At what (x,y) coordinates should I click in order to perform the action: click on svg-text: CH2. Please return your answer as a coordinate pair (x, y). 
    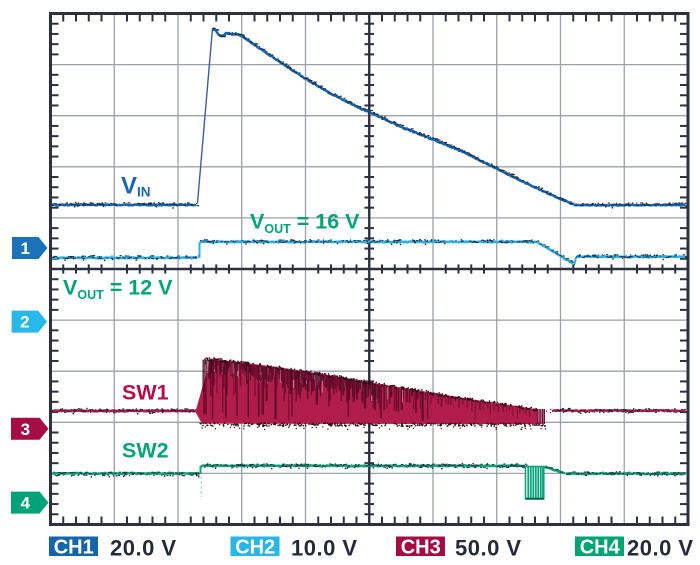
    Looking at the image, I should click on (255, 548).